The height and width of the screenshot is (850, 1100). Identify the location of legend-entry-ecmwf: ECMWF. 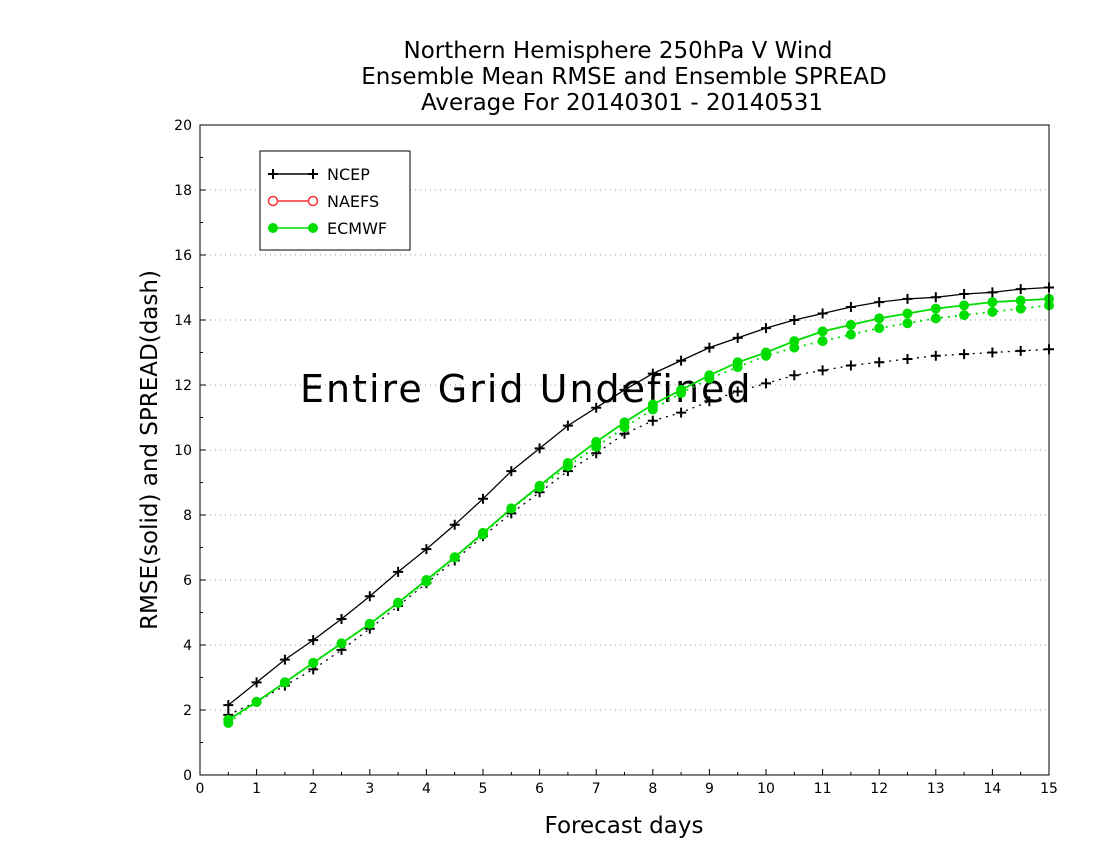
(327, 228).